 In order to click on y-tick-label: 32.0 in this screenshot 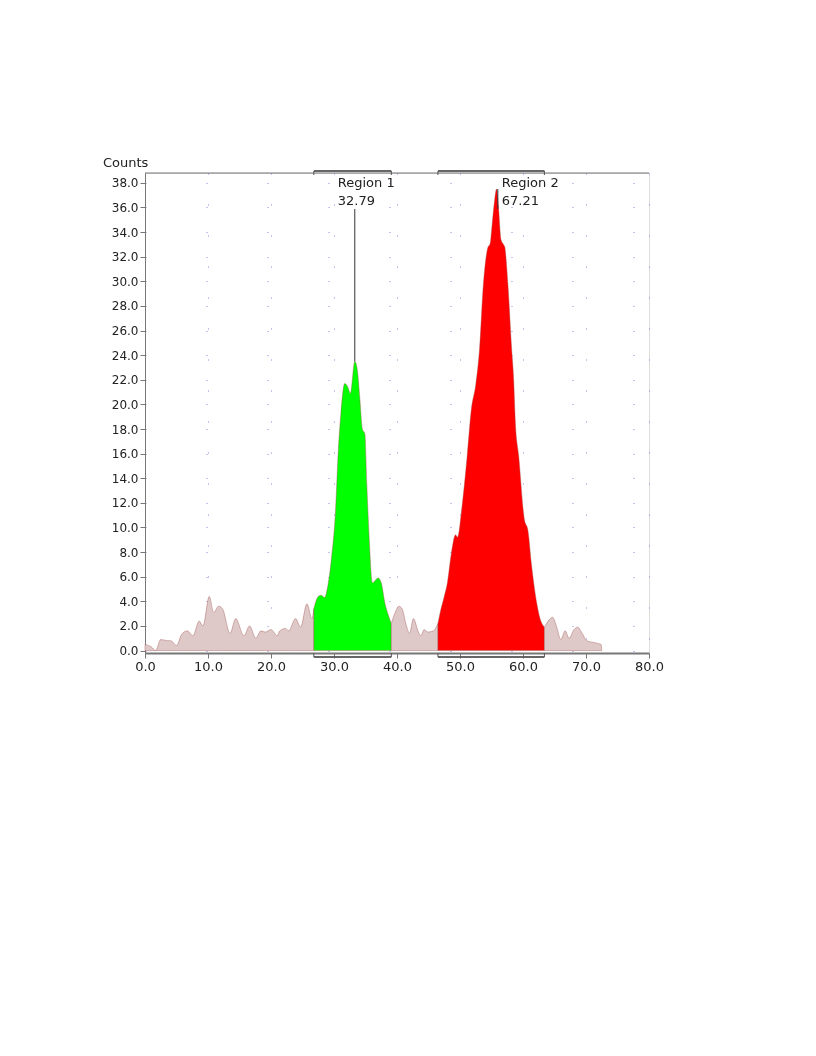, I will do `click(125, 257)`.